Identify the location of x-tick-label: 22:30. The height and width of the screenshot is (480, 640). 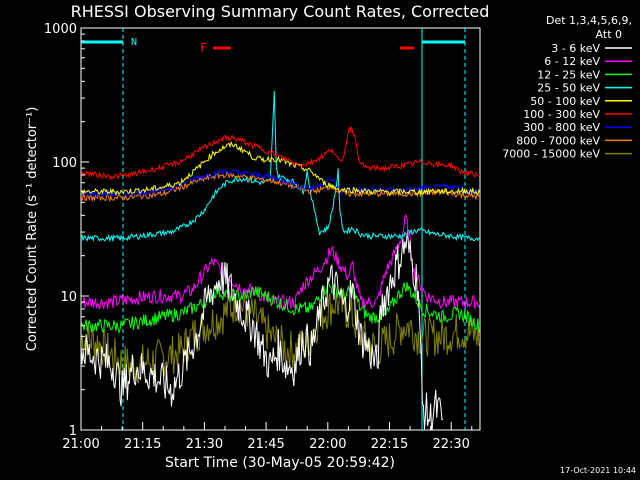
(450, 444).